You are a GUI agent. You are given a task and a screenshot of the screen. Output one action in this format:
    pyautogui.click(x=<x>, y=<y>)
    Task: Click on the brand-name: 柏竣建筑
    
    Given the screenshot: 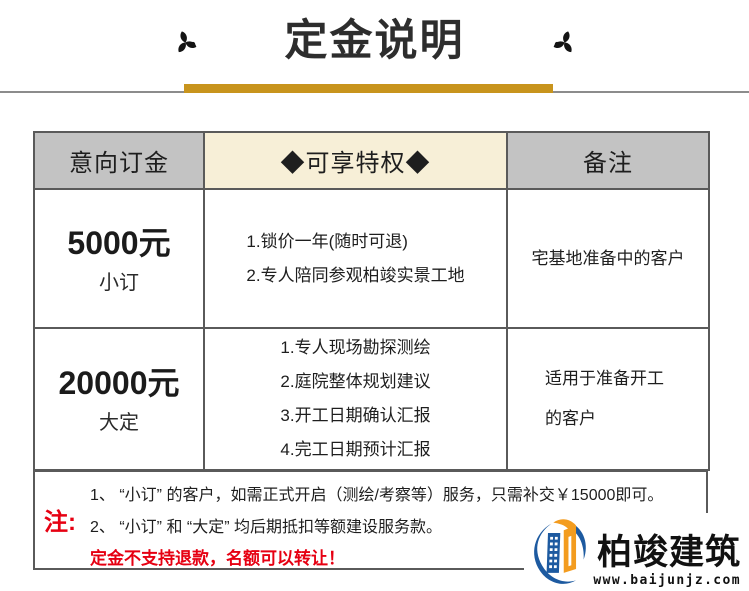 What is the action you would take?
    pyautogui.click(x=668, y=553)
    